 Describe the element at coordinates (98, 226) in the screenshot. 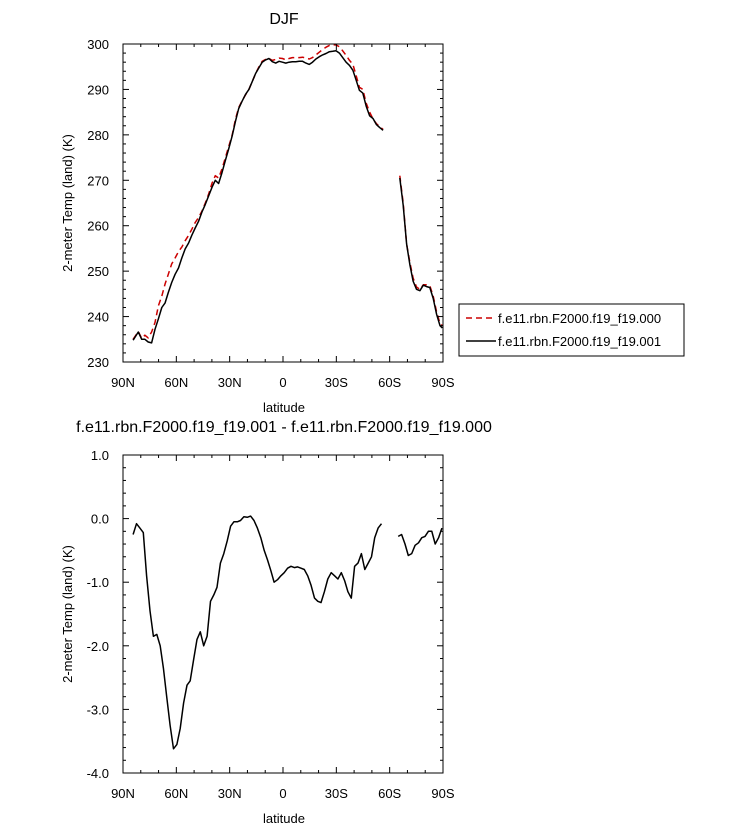

I see `top-y-tick-label: 260` at that location.